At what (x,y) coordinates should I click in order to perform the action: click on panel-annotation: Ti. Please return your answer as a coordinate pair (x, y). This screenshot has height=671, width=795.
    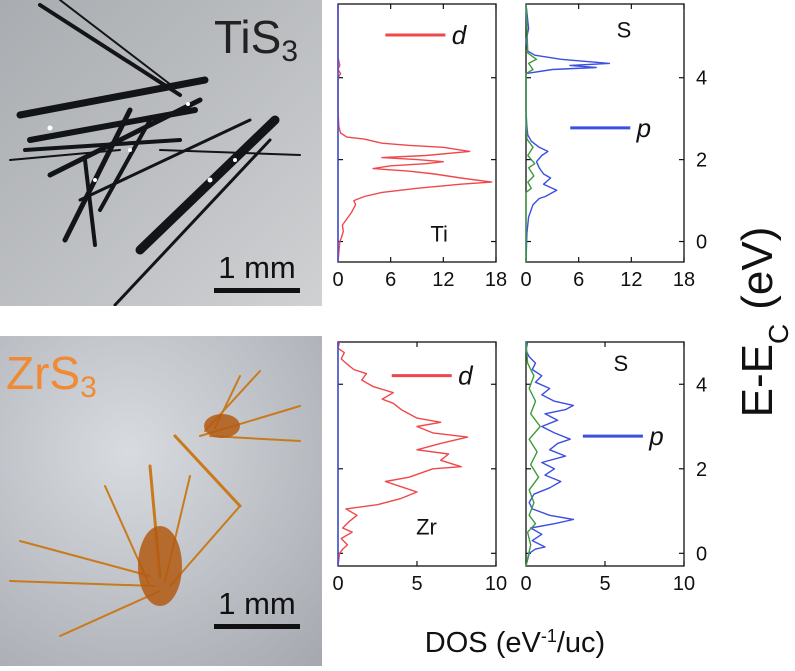
    Looking at the image, I should click on (439, 233).